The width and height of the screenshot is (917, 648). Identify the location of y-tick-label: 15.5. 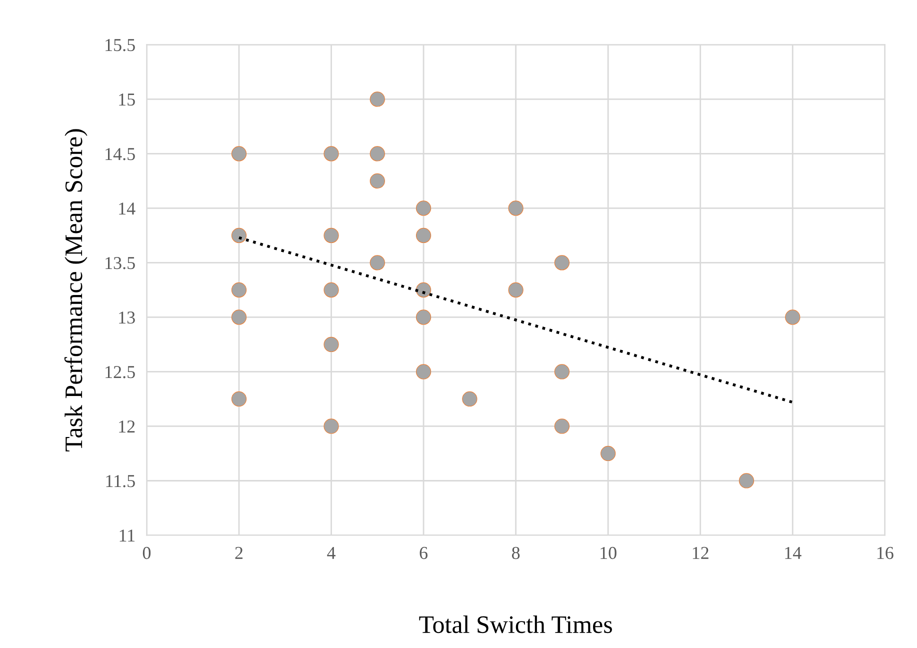
(120, 45).